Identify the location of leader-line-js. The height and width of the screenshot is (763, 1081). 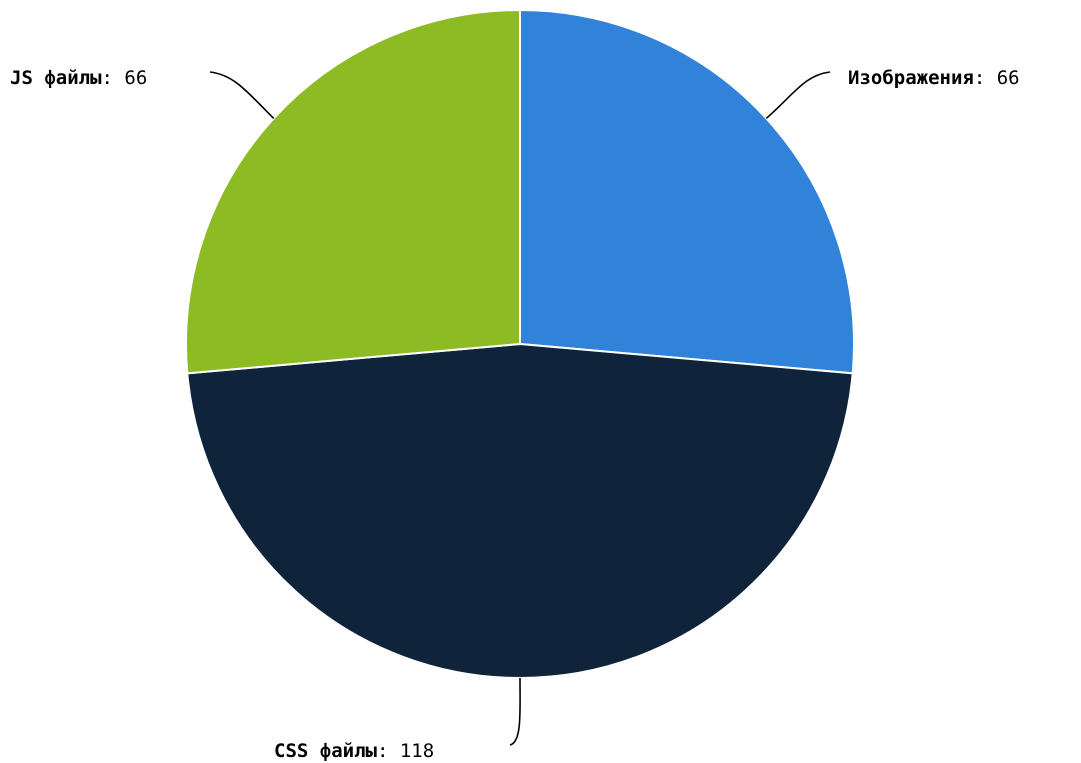
(242, 95).